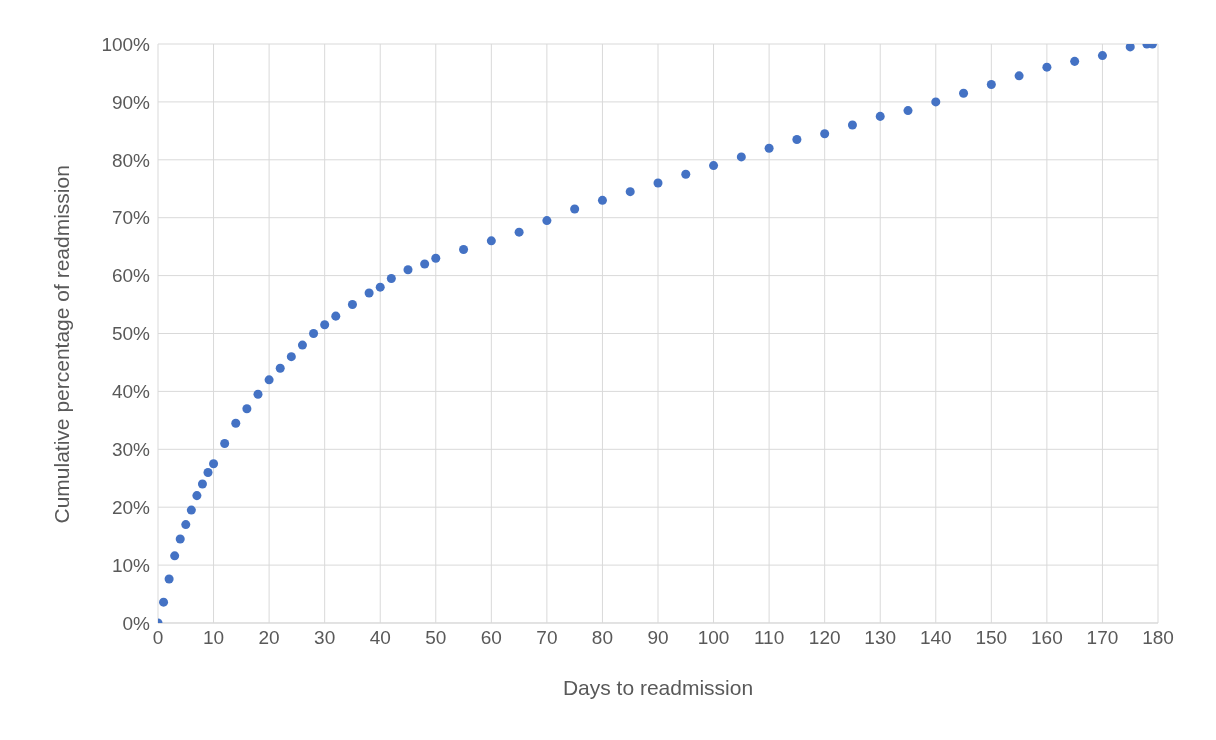  I want to click on x-tick-label: 70, so click(547, 638).